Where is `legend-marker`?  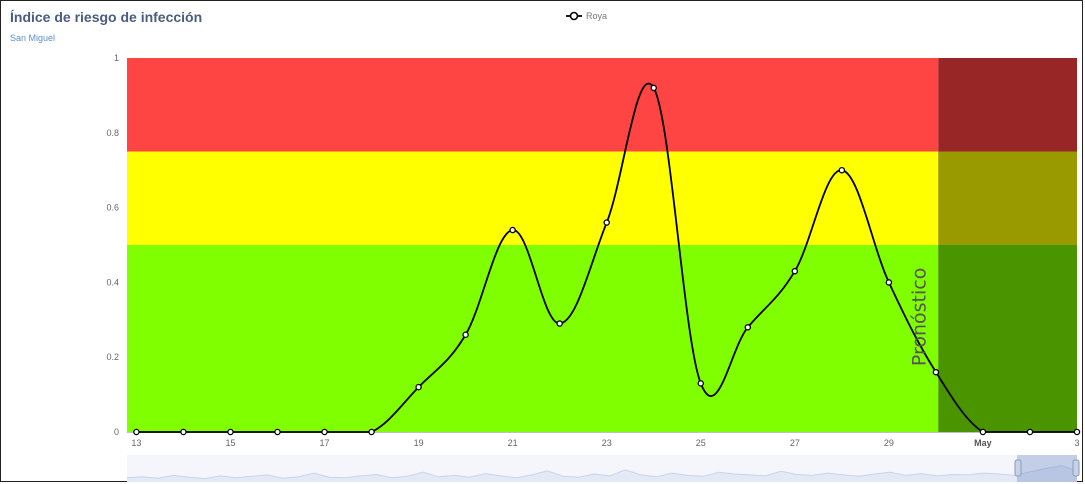
legend-marker is located at coordinates (574, 16).